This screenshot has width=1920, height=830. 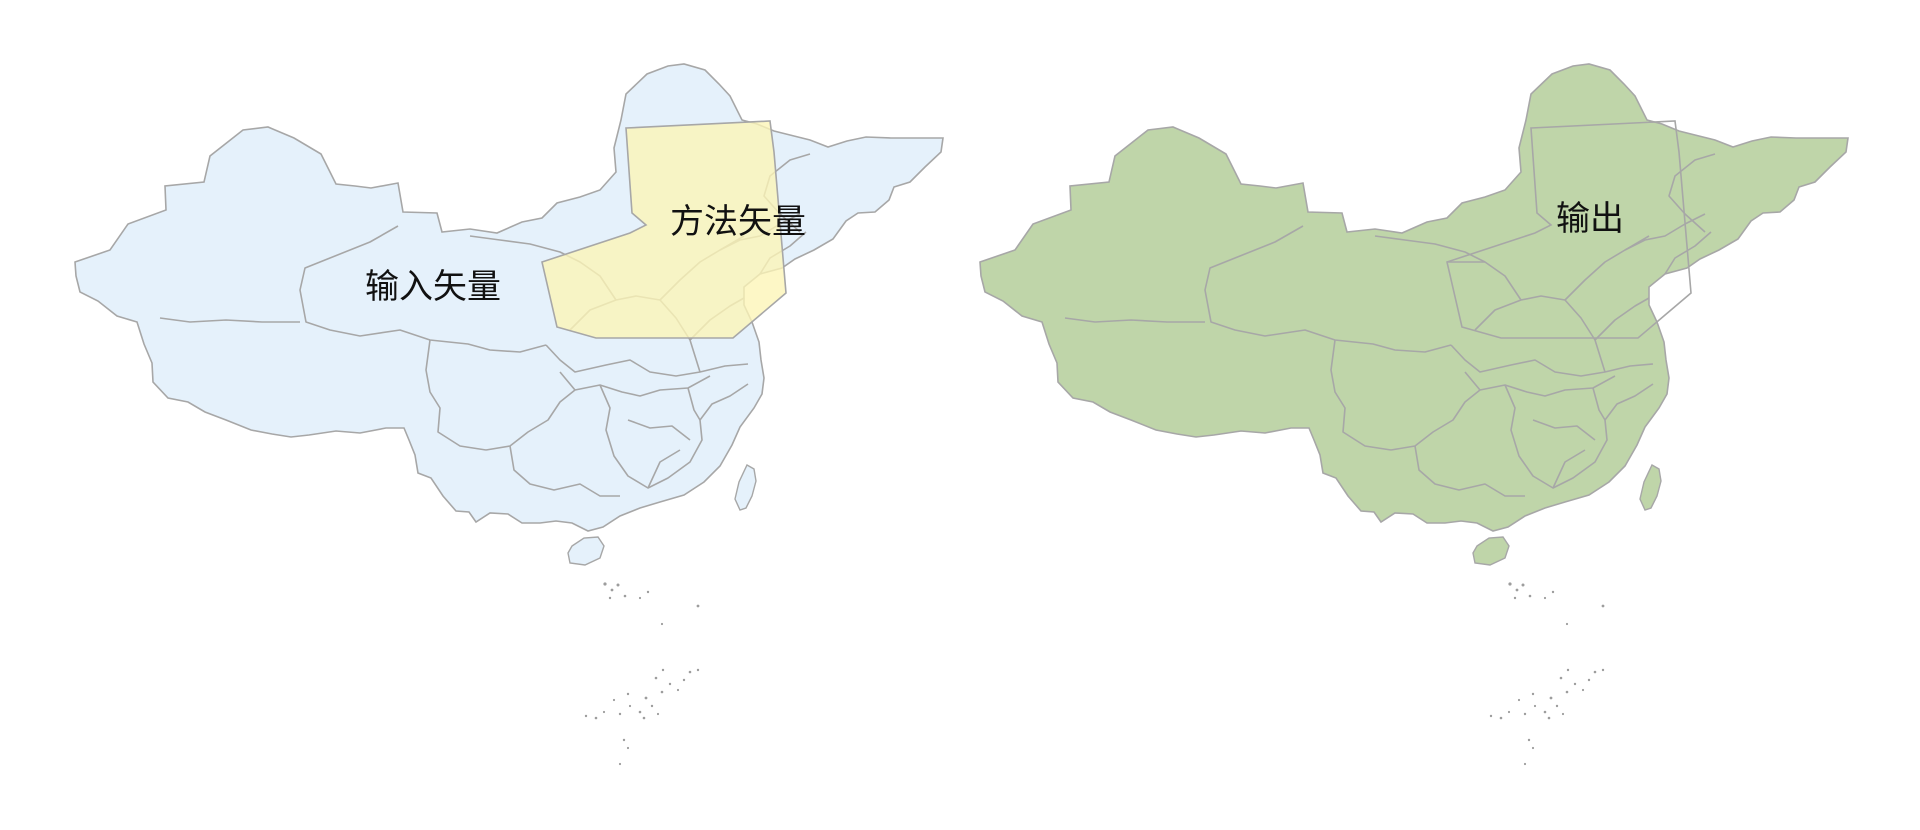 What do you see at coordinates (664, 229) in the screenshot?
I see `method-vector-polygon` at bounding box center [664, 229].